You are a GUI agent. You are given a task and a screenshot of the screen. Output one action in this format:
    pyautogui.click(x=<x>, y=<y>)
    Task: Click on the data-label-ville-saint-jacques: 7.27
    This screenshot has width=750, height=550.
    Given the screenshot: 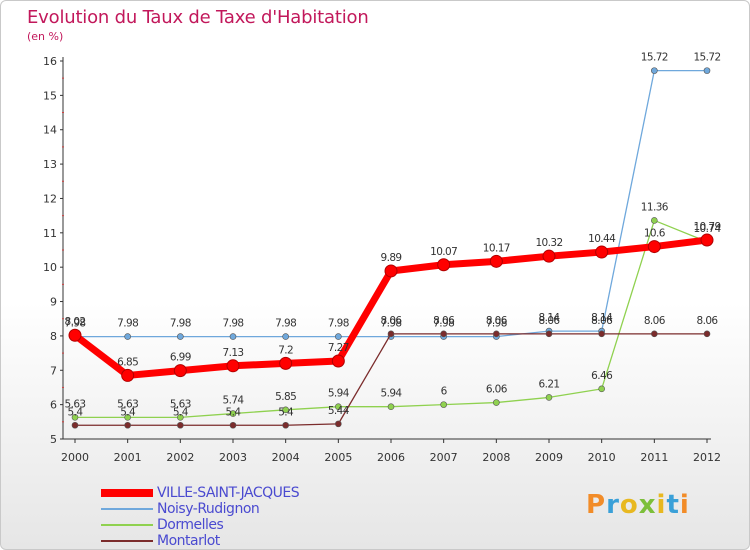 What is the action you would take?
    pyautogui.click(x=338, y=348)
    